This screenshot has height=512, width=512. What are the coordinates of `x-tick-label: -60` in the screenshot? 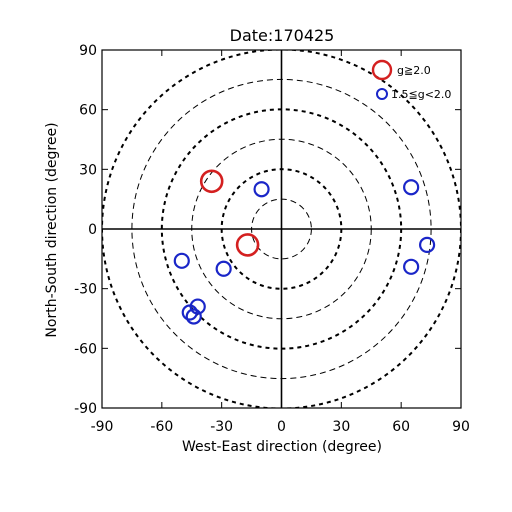 It's located at (161, 427).